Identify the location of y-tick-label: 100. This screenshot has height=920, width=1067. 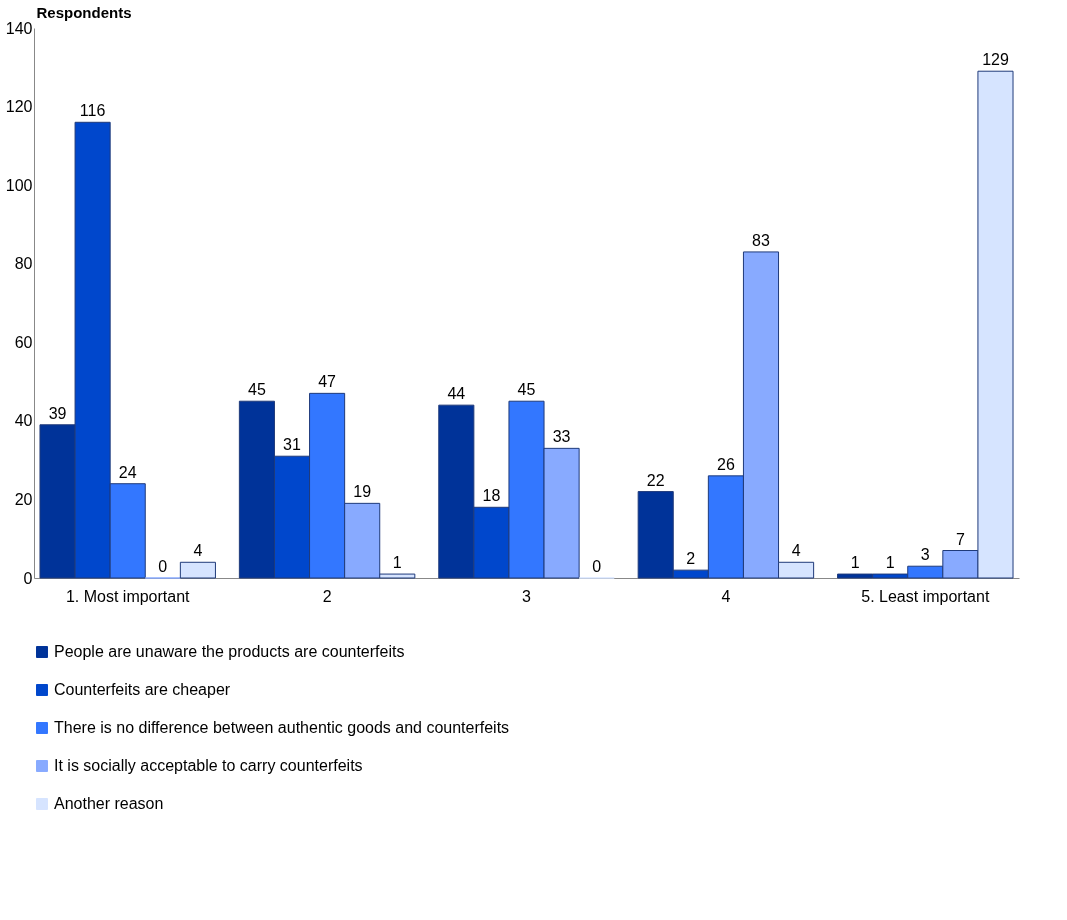
(19, 185).